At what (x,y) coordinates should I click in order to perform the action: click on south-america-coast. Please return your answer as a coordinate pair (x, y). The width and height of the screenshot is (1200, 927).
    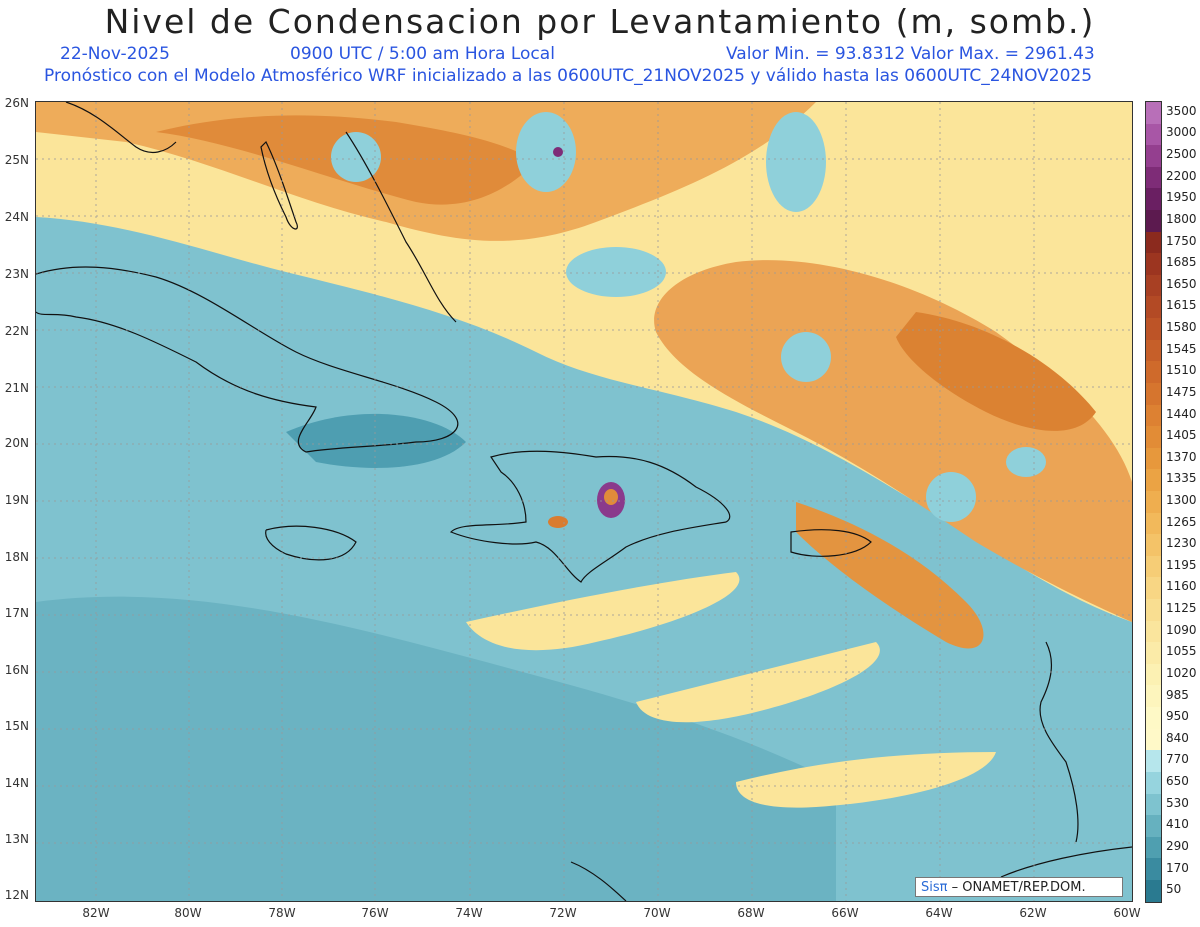
    Looking at the image, I should click on (598, 881).